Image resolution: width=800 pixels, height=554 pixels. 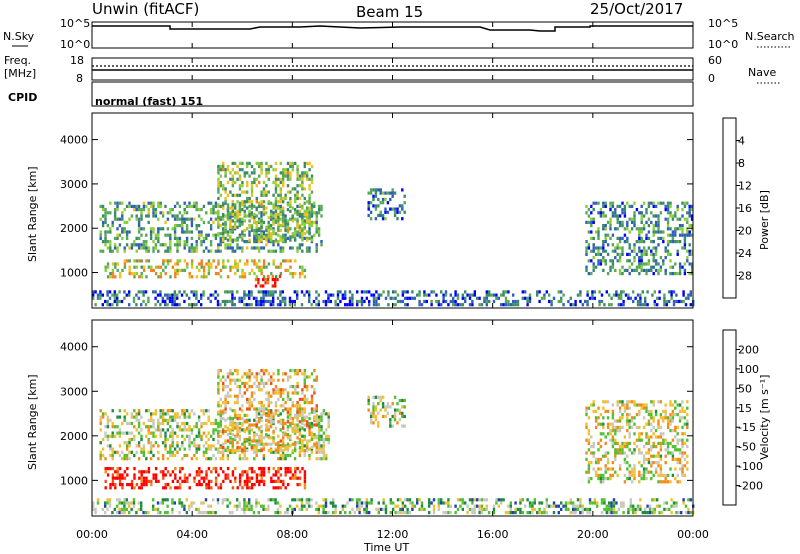 What do you see at coordinates (124, 509) in the screenshot?
I see `echo-cell-1-1917` at bounding box center [124, 509].